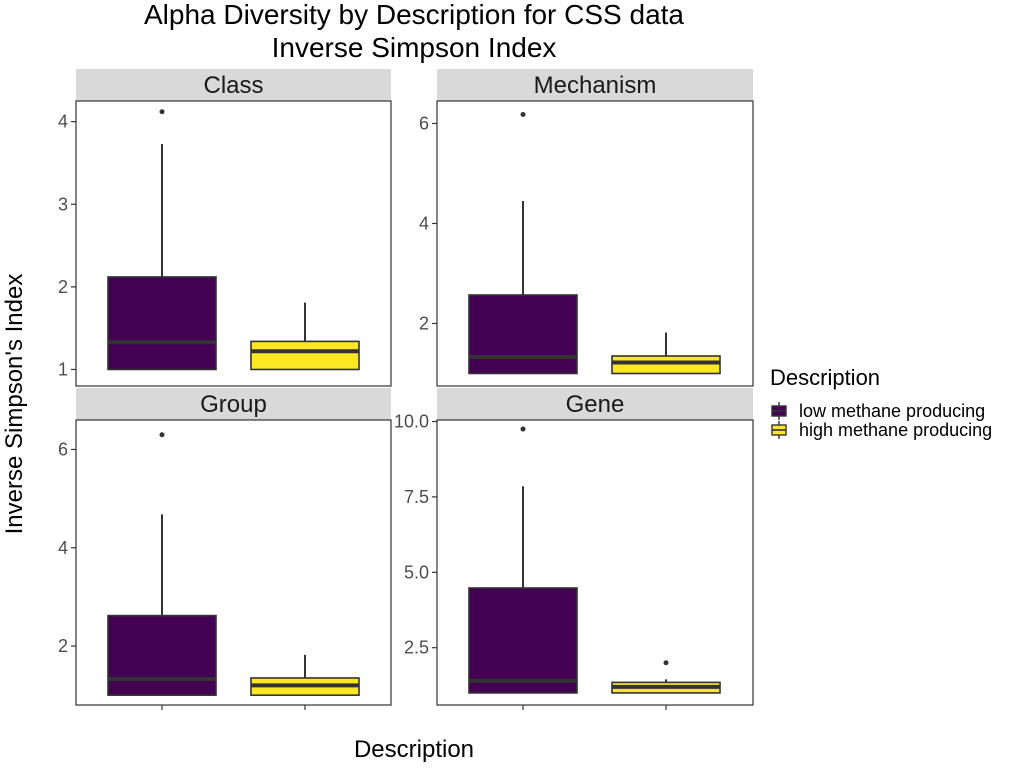 The height and width of the screenshot is (768, 1024). I want to click on y-tick-label: 3, so click(63, 204).